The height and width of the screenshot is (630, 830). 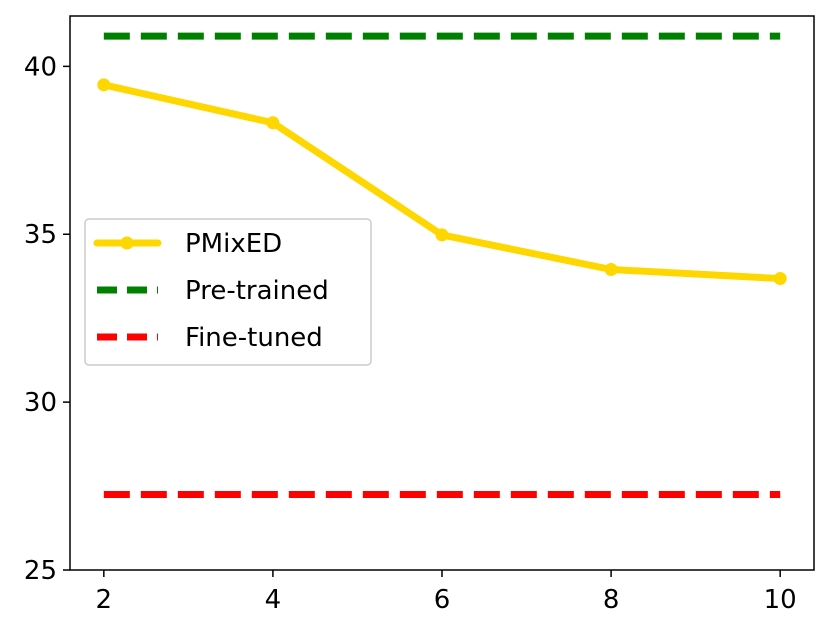 What do you see at coordinates (127, 243) in the screenshot?
I see `legend-marker-pmixed` at bounding box center [127, 243].